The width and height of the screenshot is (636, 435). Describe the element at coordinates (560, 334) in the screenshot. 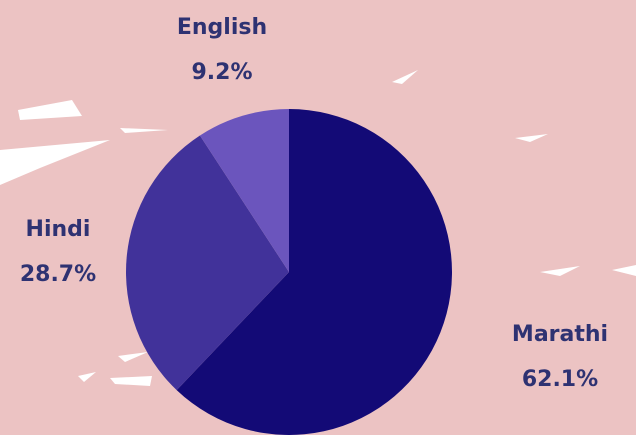

I see `slice-name-label: Marathi` at that location.